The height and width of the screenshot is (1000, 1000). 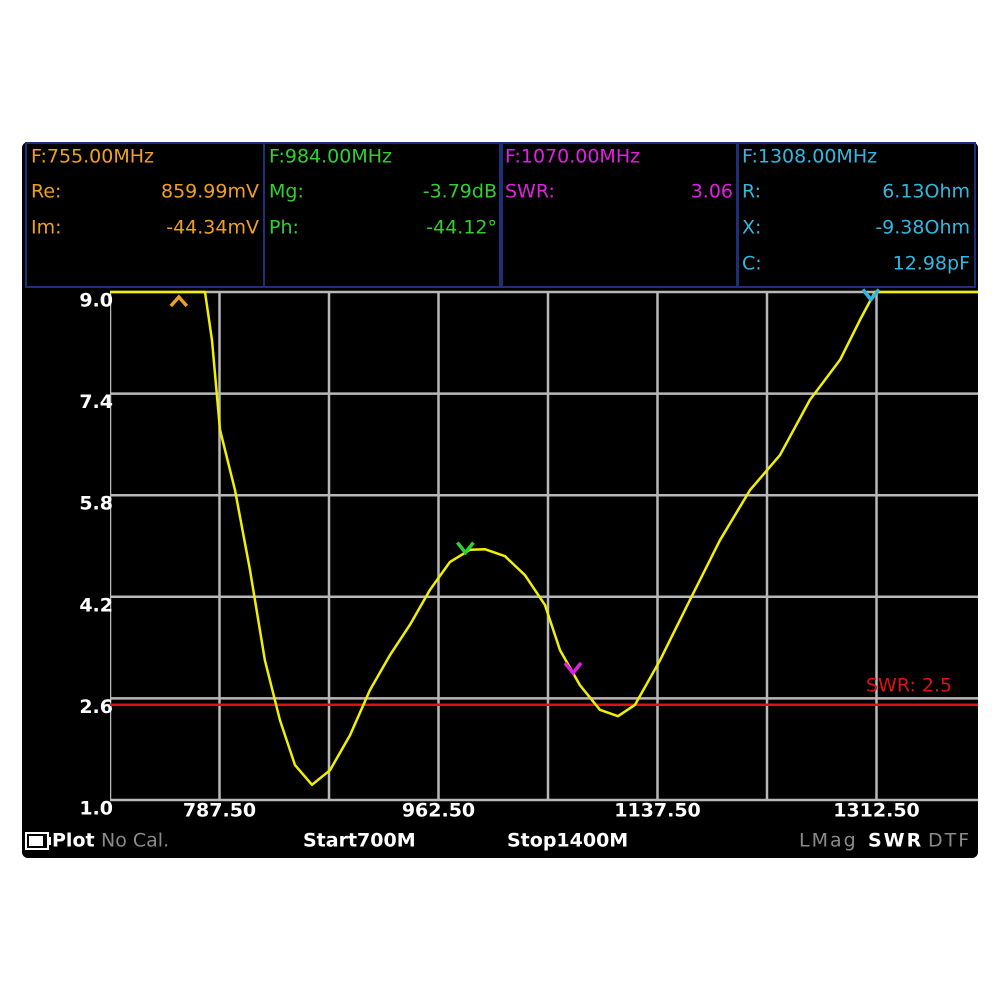 I want to click on format-option: LMag, so click(x=828, y=841).